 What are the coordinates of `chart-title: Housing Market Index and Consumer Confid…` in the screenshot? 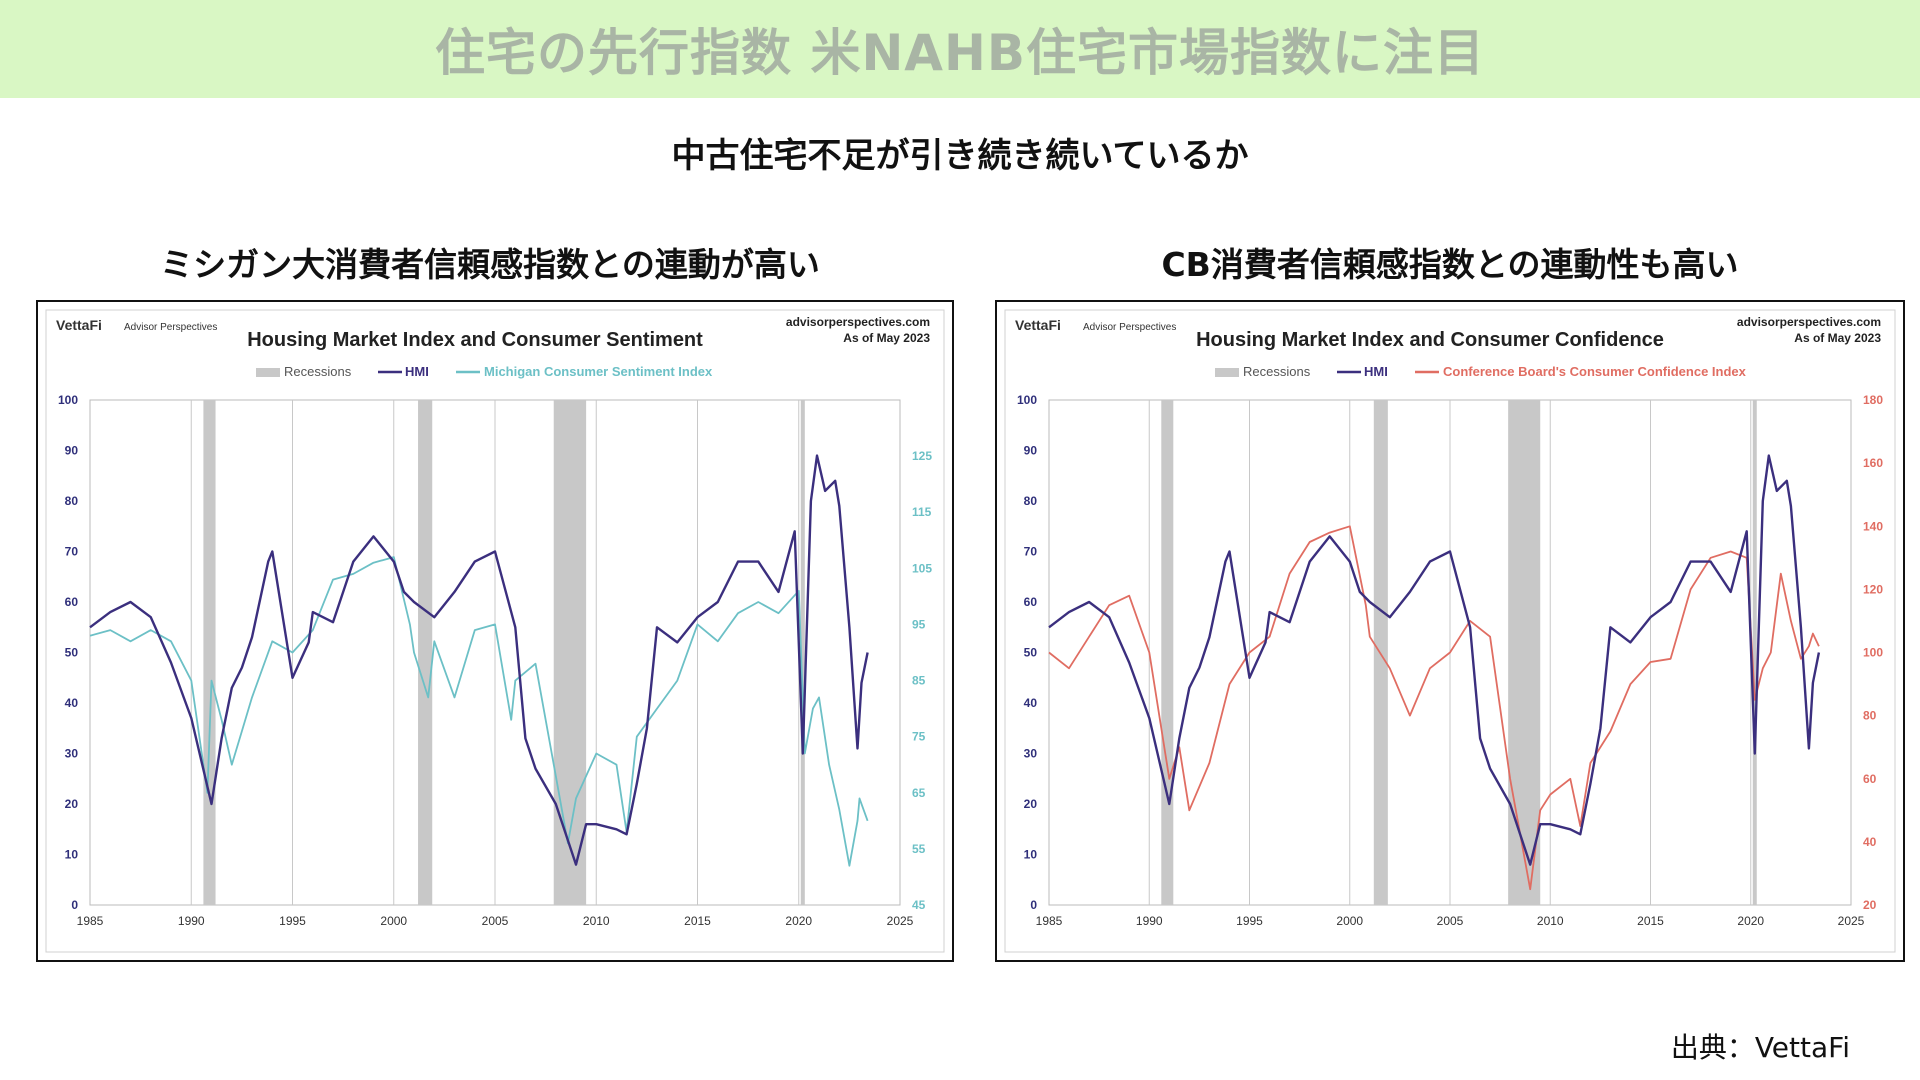 It's located at (1430, 340).